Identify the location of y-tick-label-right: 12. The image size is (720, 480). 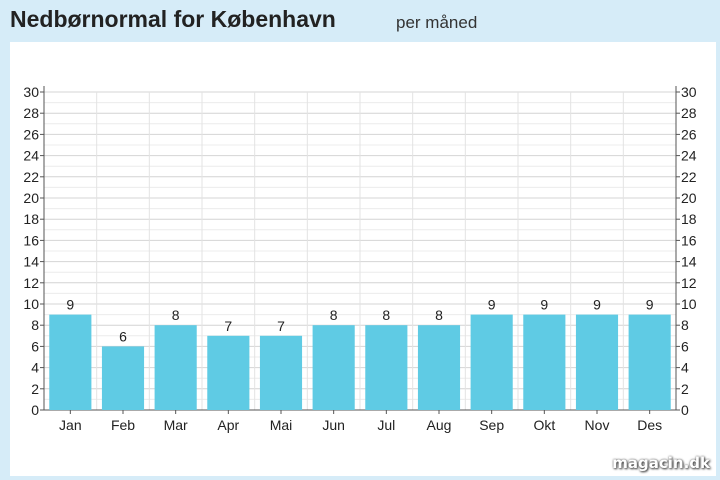
(689, 283).